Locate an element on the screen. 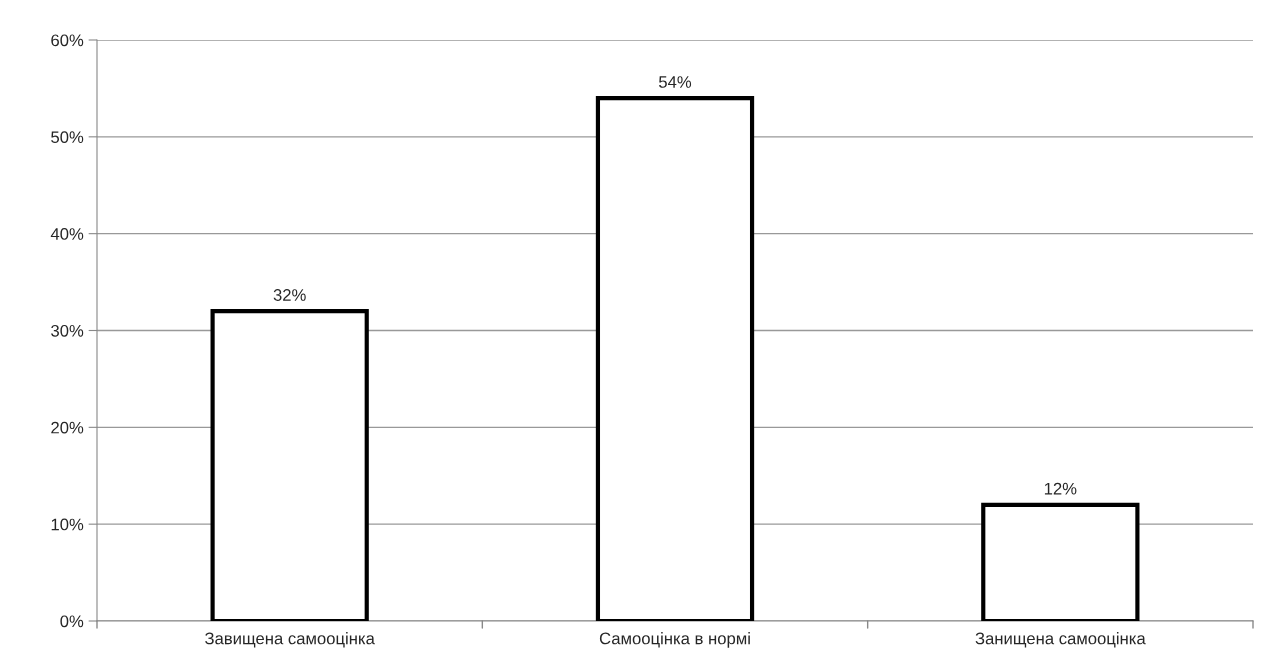  y-tick-label: 0% is located at coordinates (72, 621).